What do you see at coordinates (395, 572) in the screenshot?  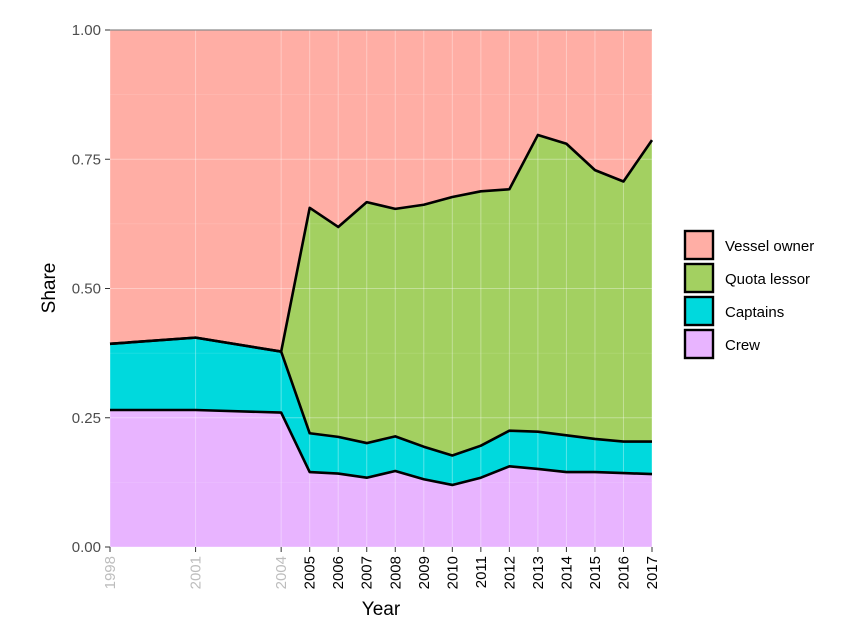 I see `x-tick-label: 2008` at bounding box center [395, 572].